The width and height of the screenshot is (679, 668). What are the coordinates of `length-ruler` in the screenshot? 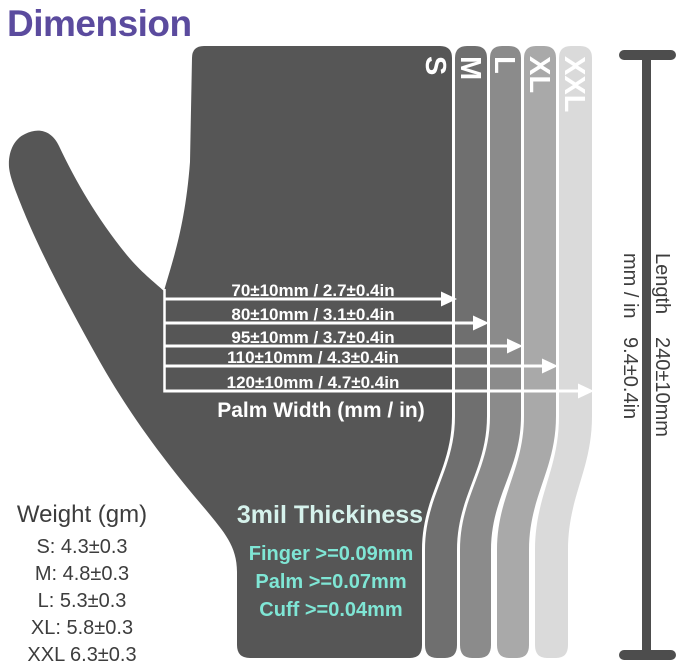 It's located at (647, 355).